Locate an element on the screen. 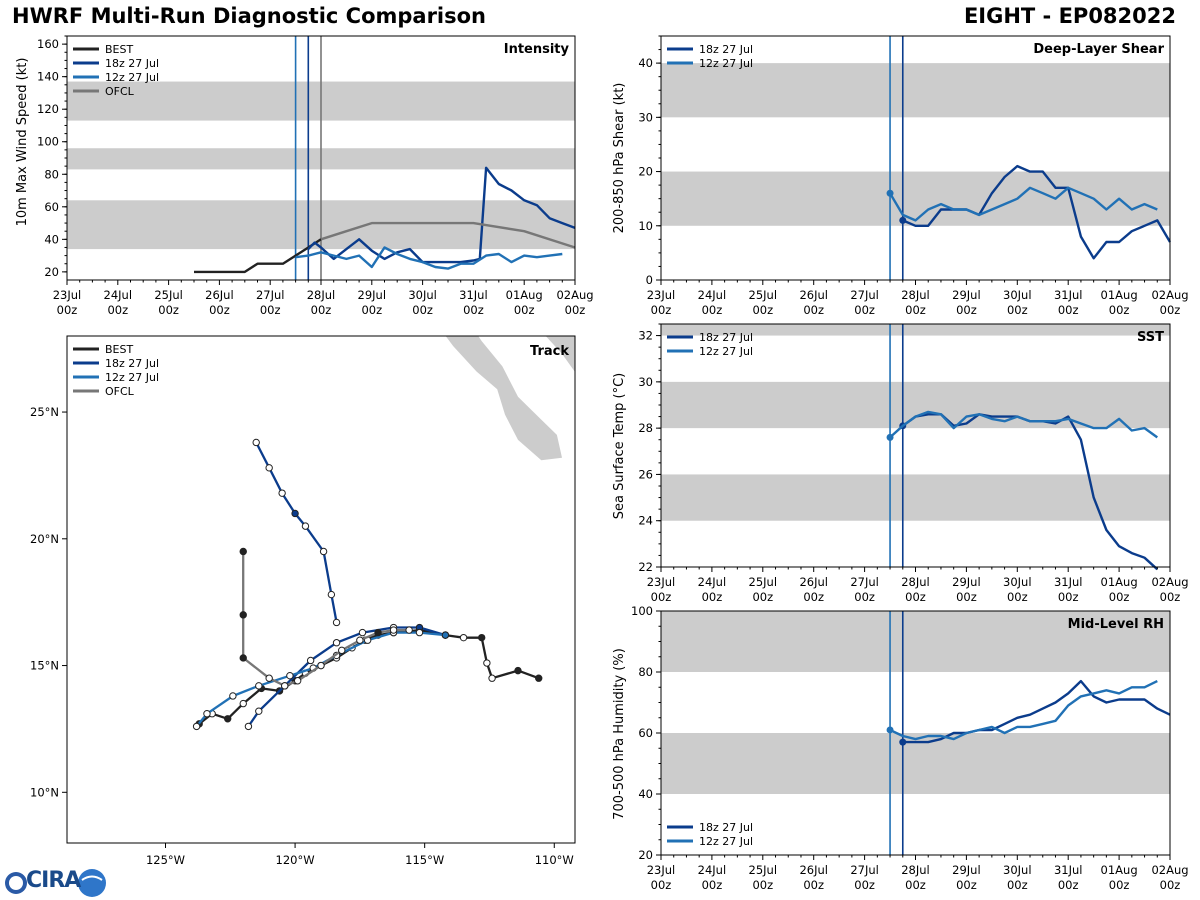 The image size is (1200, 900). intensity-ytick-label: 60 is located at coordinates (51, 207).